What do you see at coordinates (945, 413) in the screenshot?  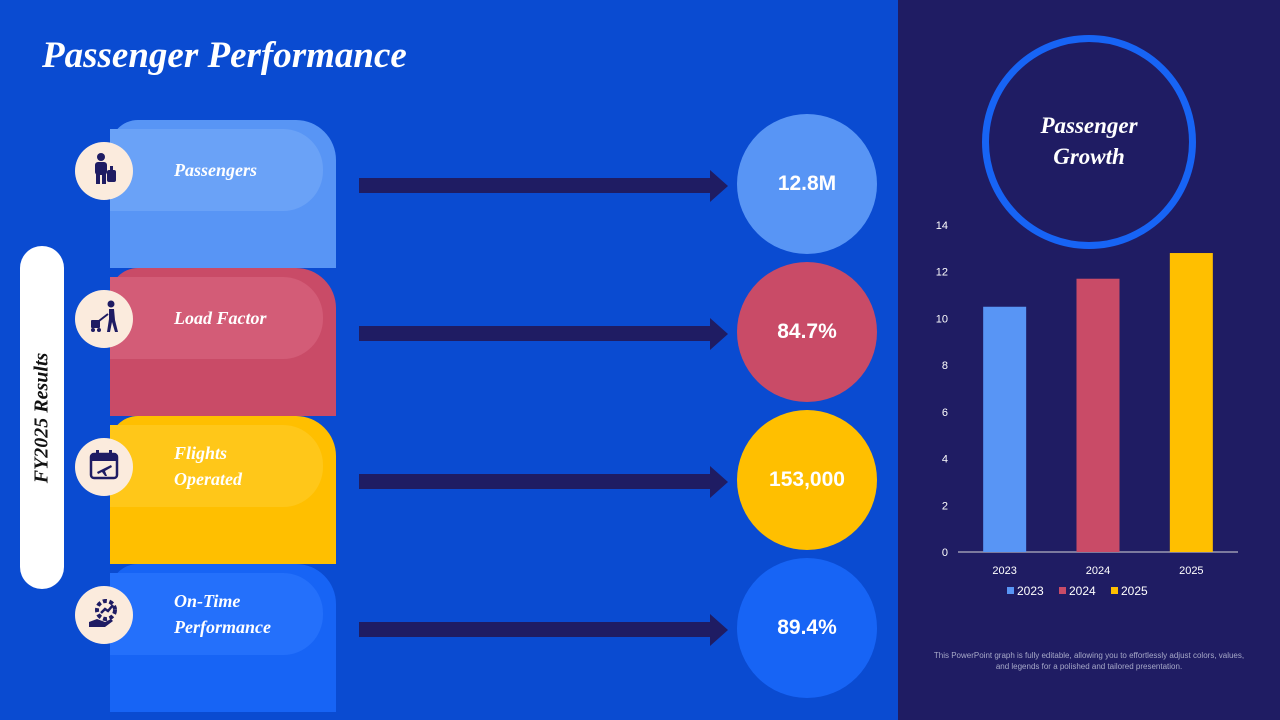 I see `y-tick-label: 6` at bounding box center [945, 413].